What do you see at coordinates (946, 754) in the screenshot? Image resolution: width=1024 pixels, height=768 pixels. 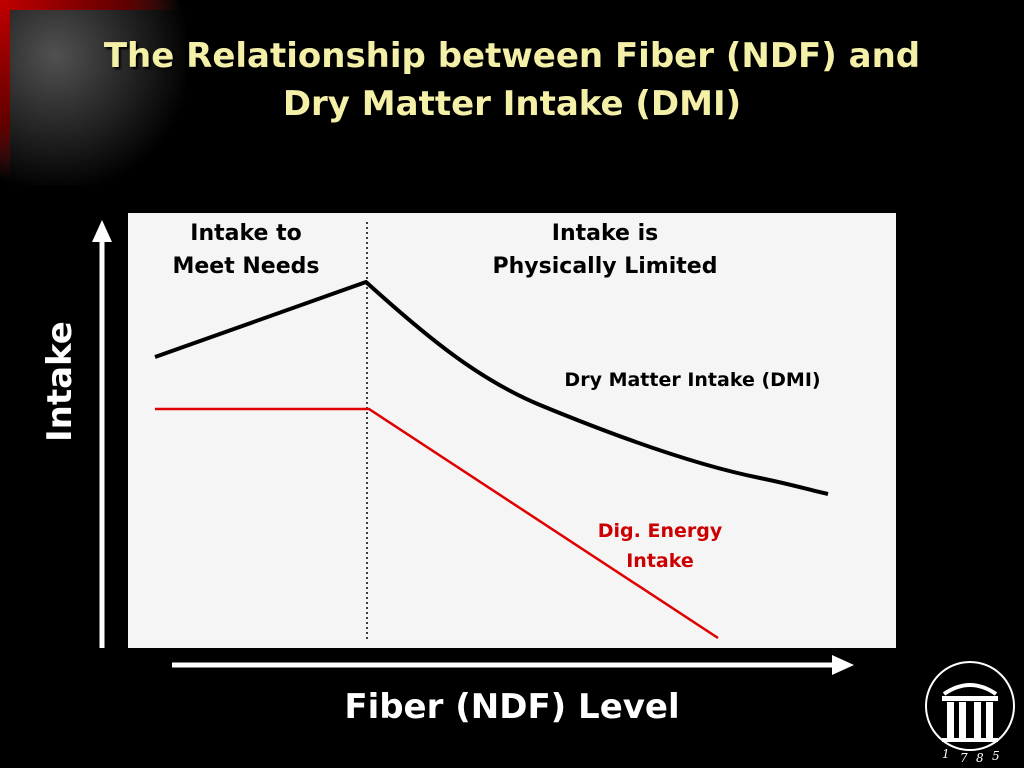 I see `logo-digit-1: 1` at bounding box center [946, 754].